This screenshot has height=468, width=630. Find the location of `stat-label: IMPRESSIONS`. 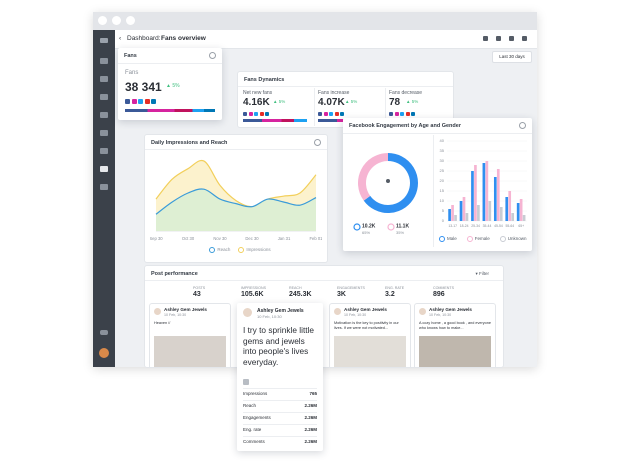

stat-label: IMPRESSIONS is located at coordinates (253, 288).